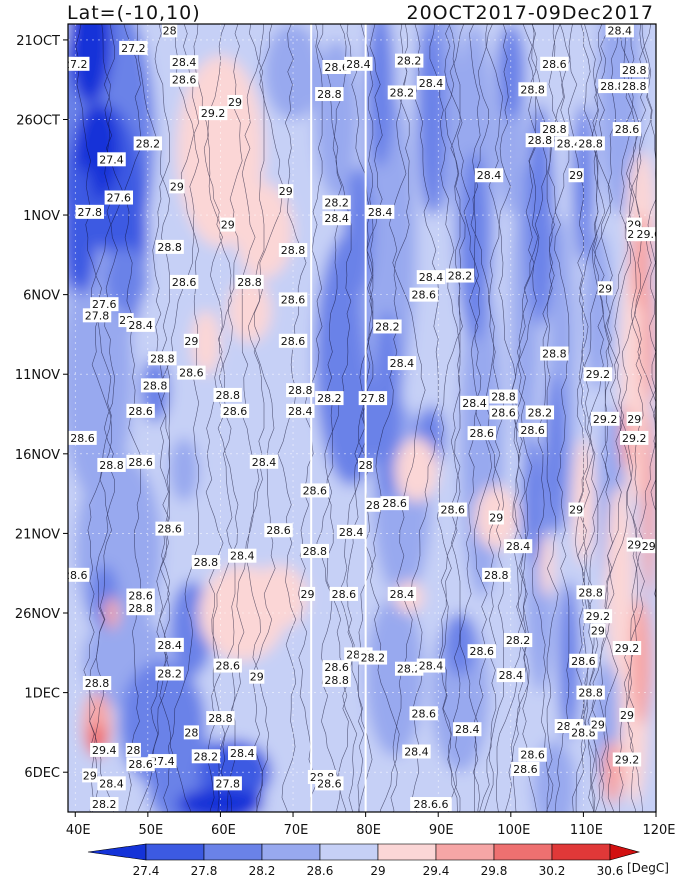  Describe the element at coordinates (634, 438) in the screenshot. I see `svg-text: 29.2` at that location.